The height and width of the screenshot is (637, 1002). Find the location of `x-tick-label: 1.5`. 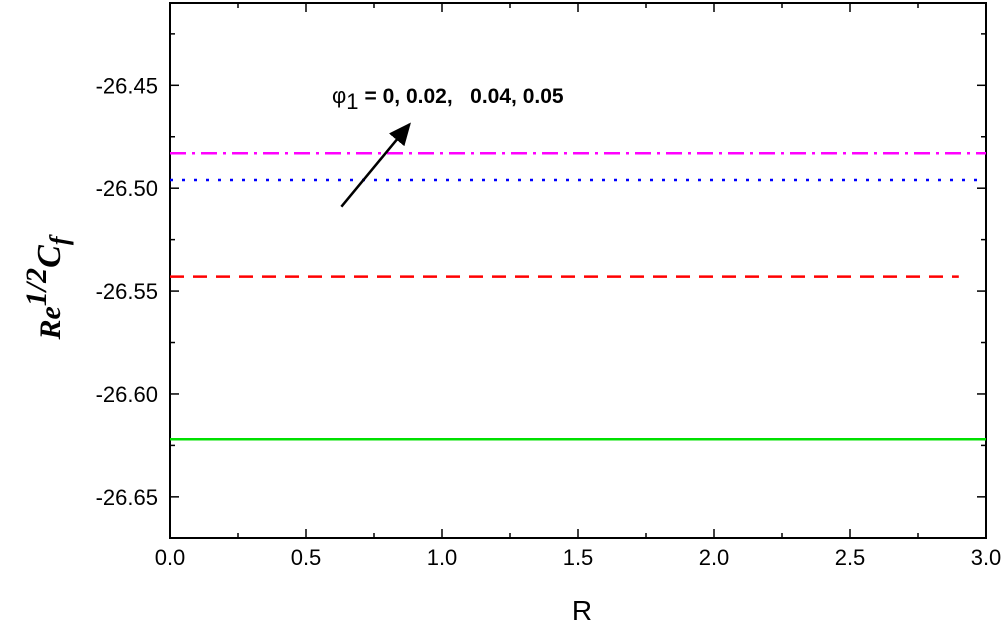

x-tick-label: 1.5 is located at coordinates (578, 557).